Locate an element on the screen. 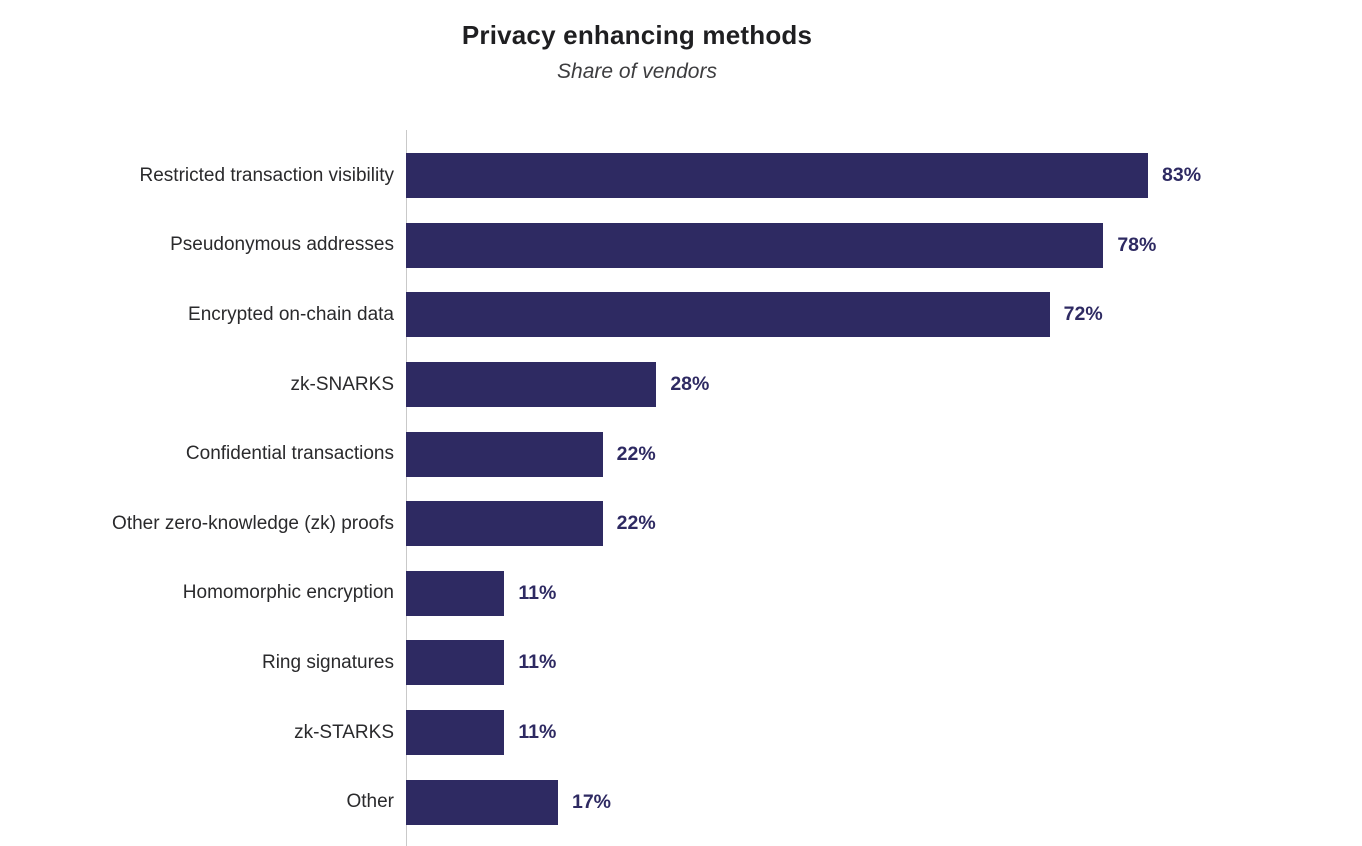 The height and width of the screenshot is (846, 1362). value-label: 72% is located at coordinates (1083, 314).